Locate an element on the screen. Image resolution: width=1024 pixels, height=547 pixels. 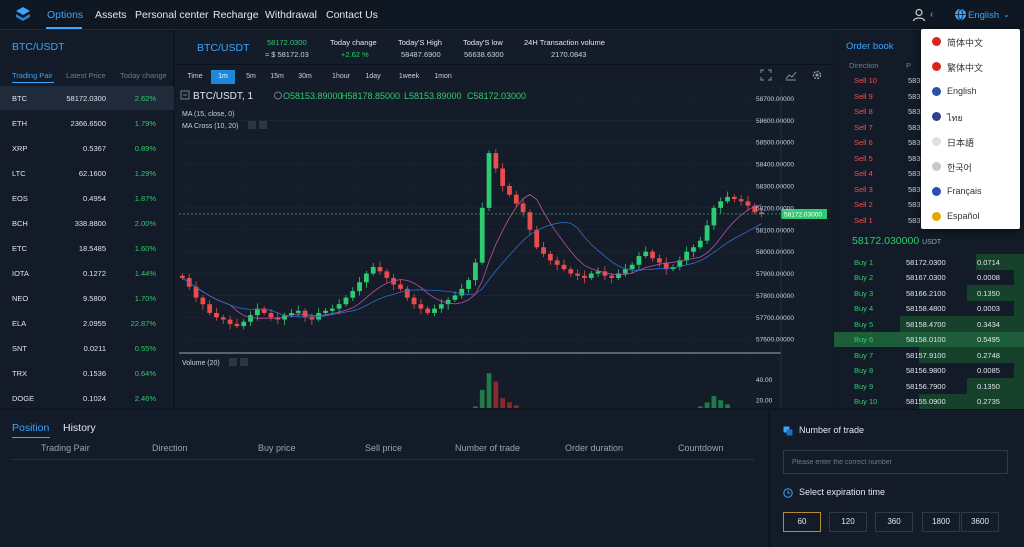
nav-options: Options is located at coordinates (65, 15).